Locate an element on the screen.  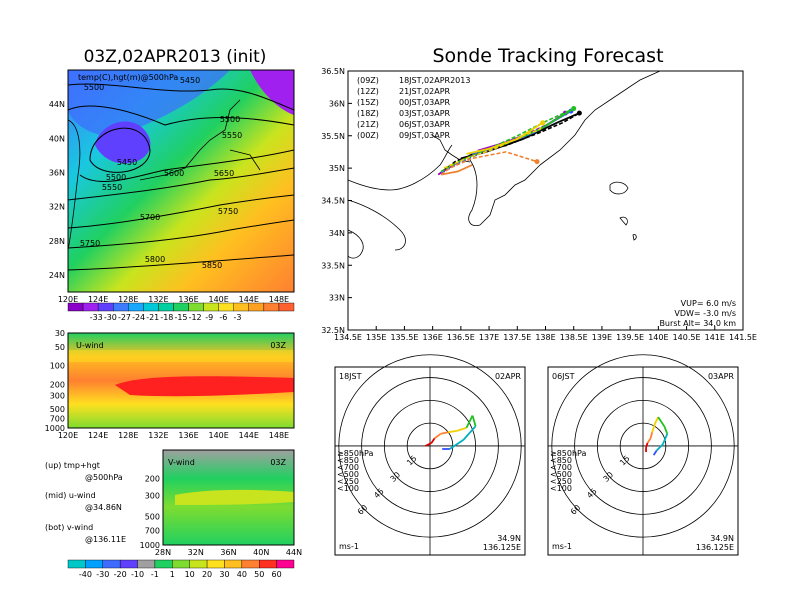
uwind-y-tick-label: 500 is located at coordinates (57, 409).